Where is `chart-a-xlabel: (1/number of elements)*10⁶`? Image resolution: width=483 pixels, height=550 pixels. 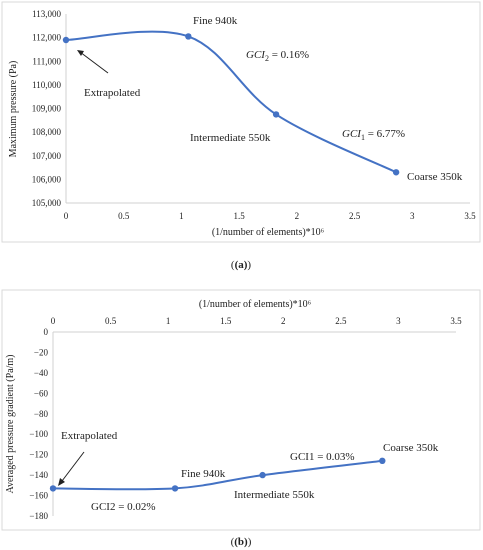
chart-a-xlabel: (1/number of elements)*10⁶ is located at coordinates (268, 232).